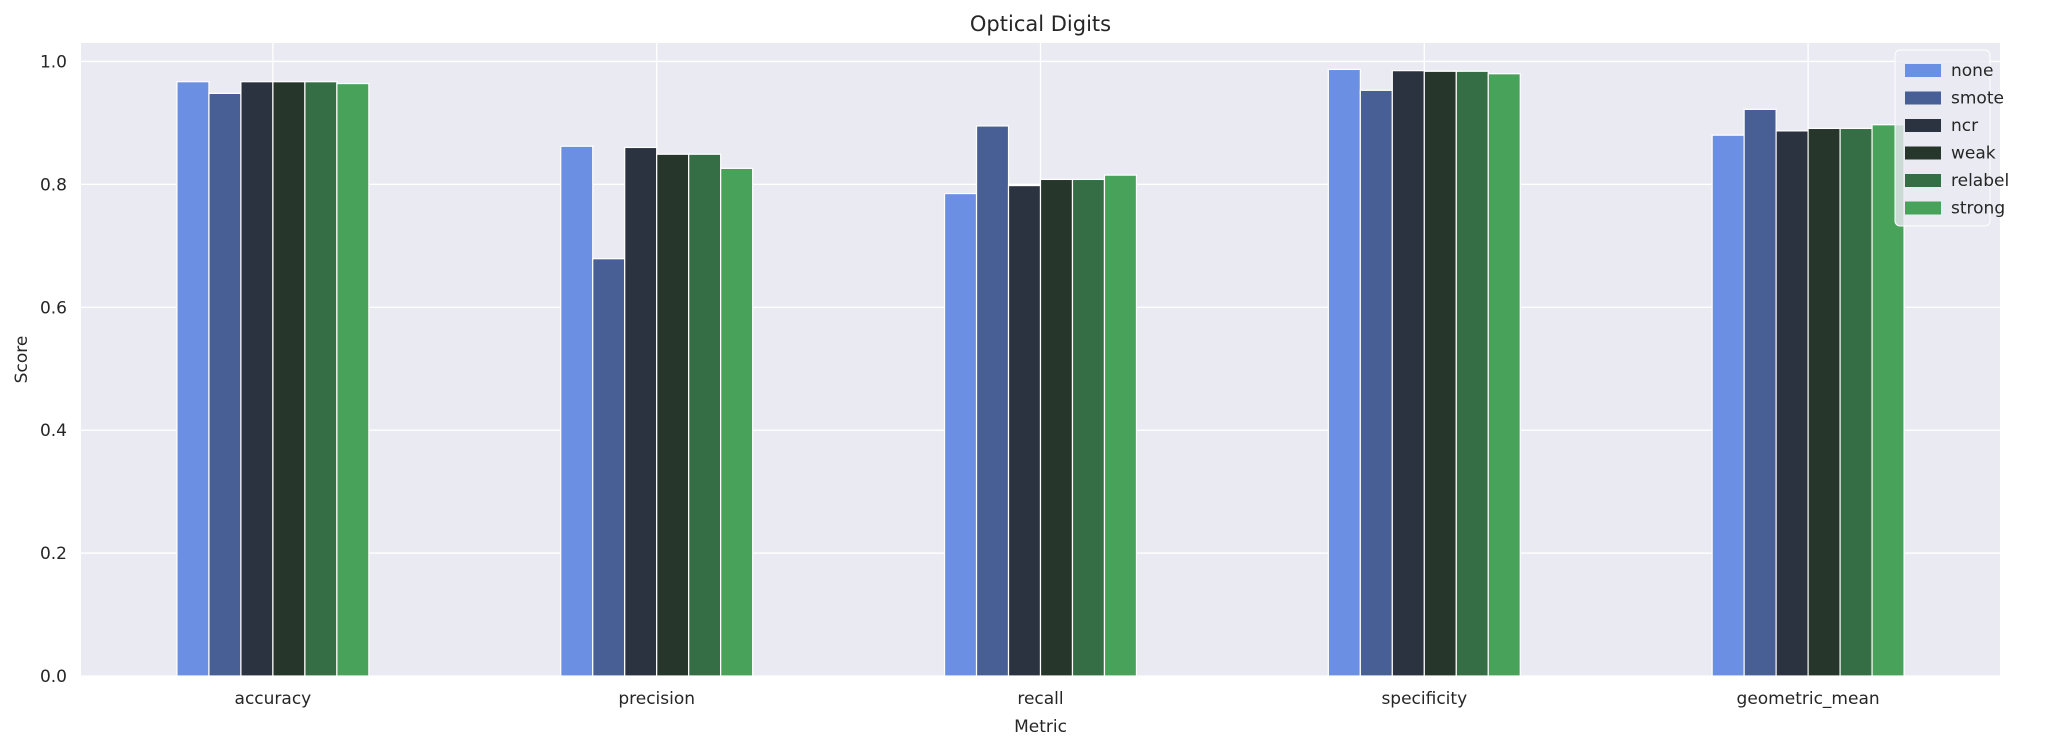  What do you see at coordinates (1056, 427) in the screenshot?
I see `bar-weak-recall` at bounding box center [1056, 427].